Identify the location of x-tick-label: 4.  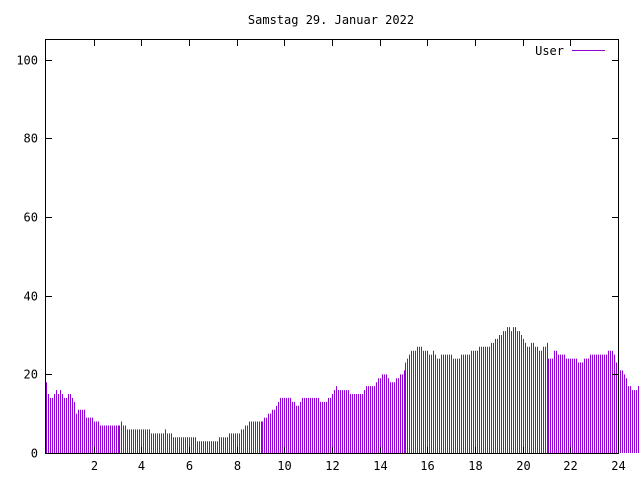
(141, 466).